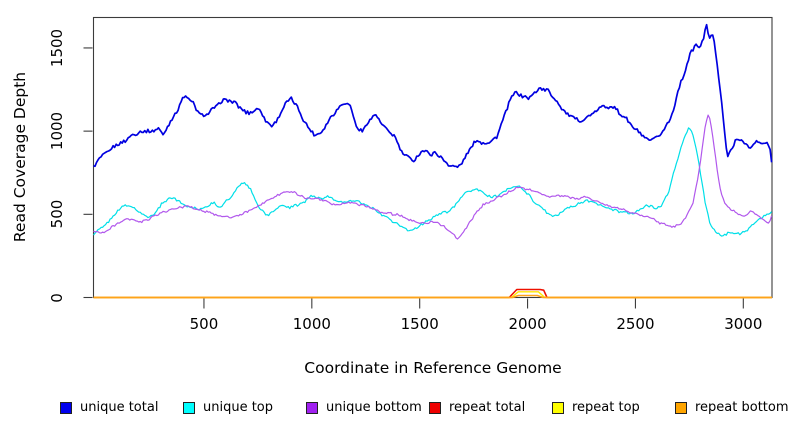 This screenshot has height=432, width=792. I want to click on x-tick-label: 1000, so click(311, 324).